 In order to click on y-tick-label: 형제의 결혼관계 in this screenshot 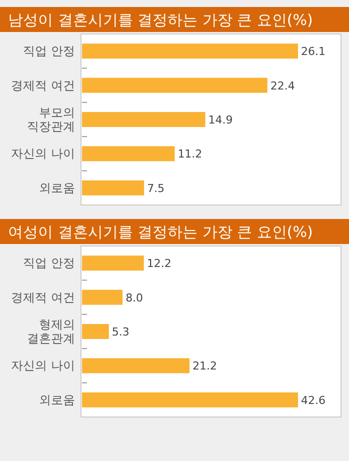, I will do `click(51, 332)`.